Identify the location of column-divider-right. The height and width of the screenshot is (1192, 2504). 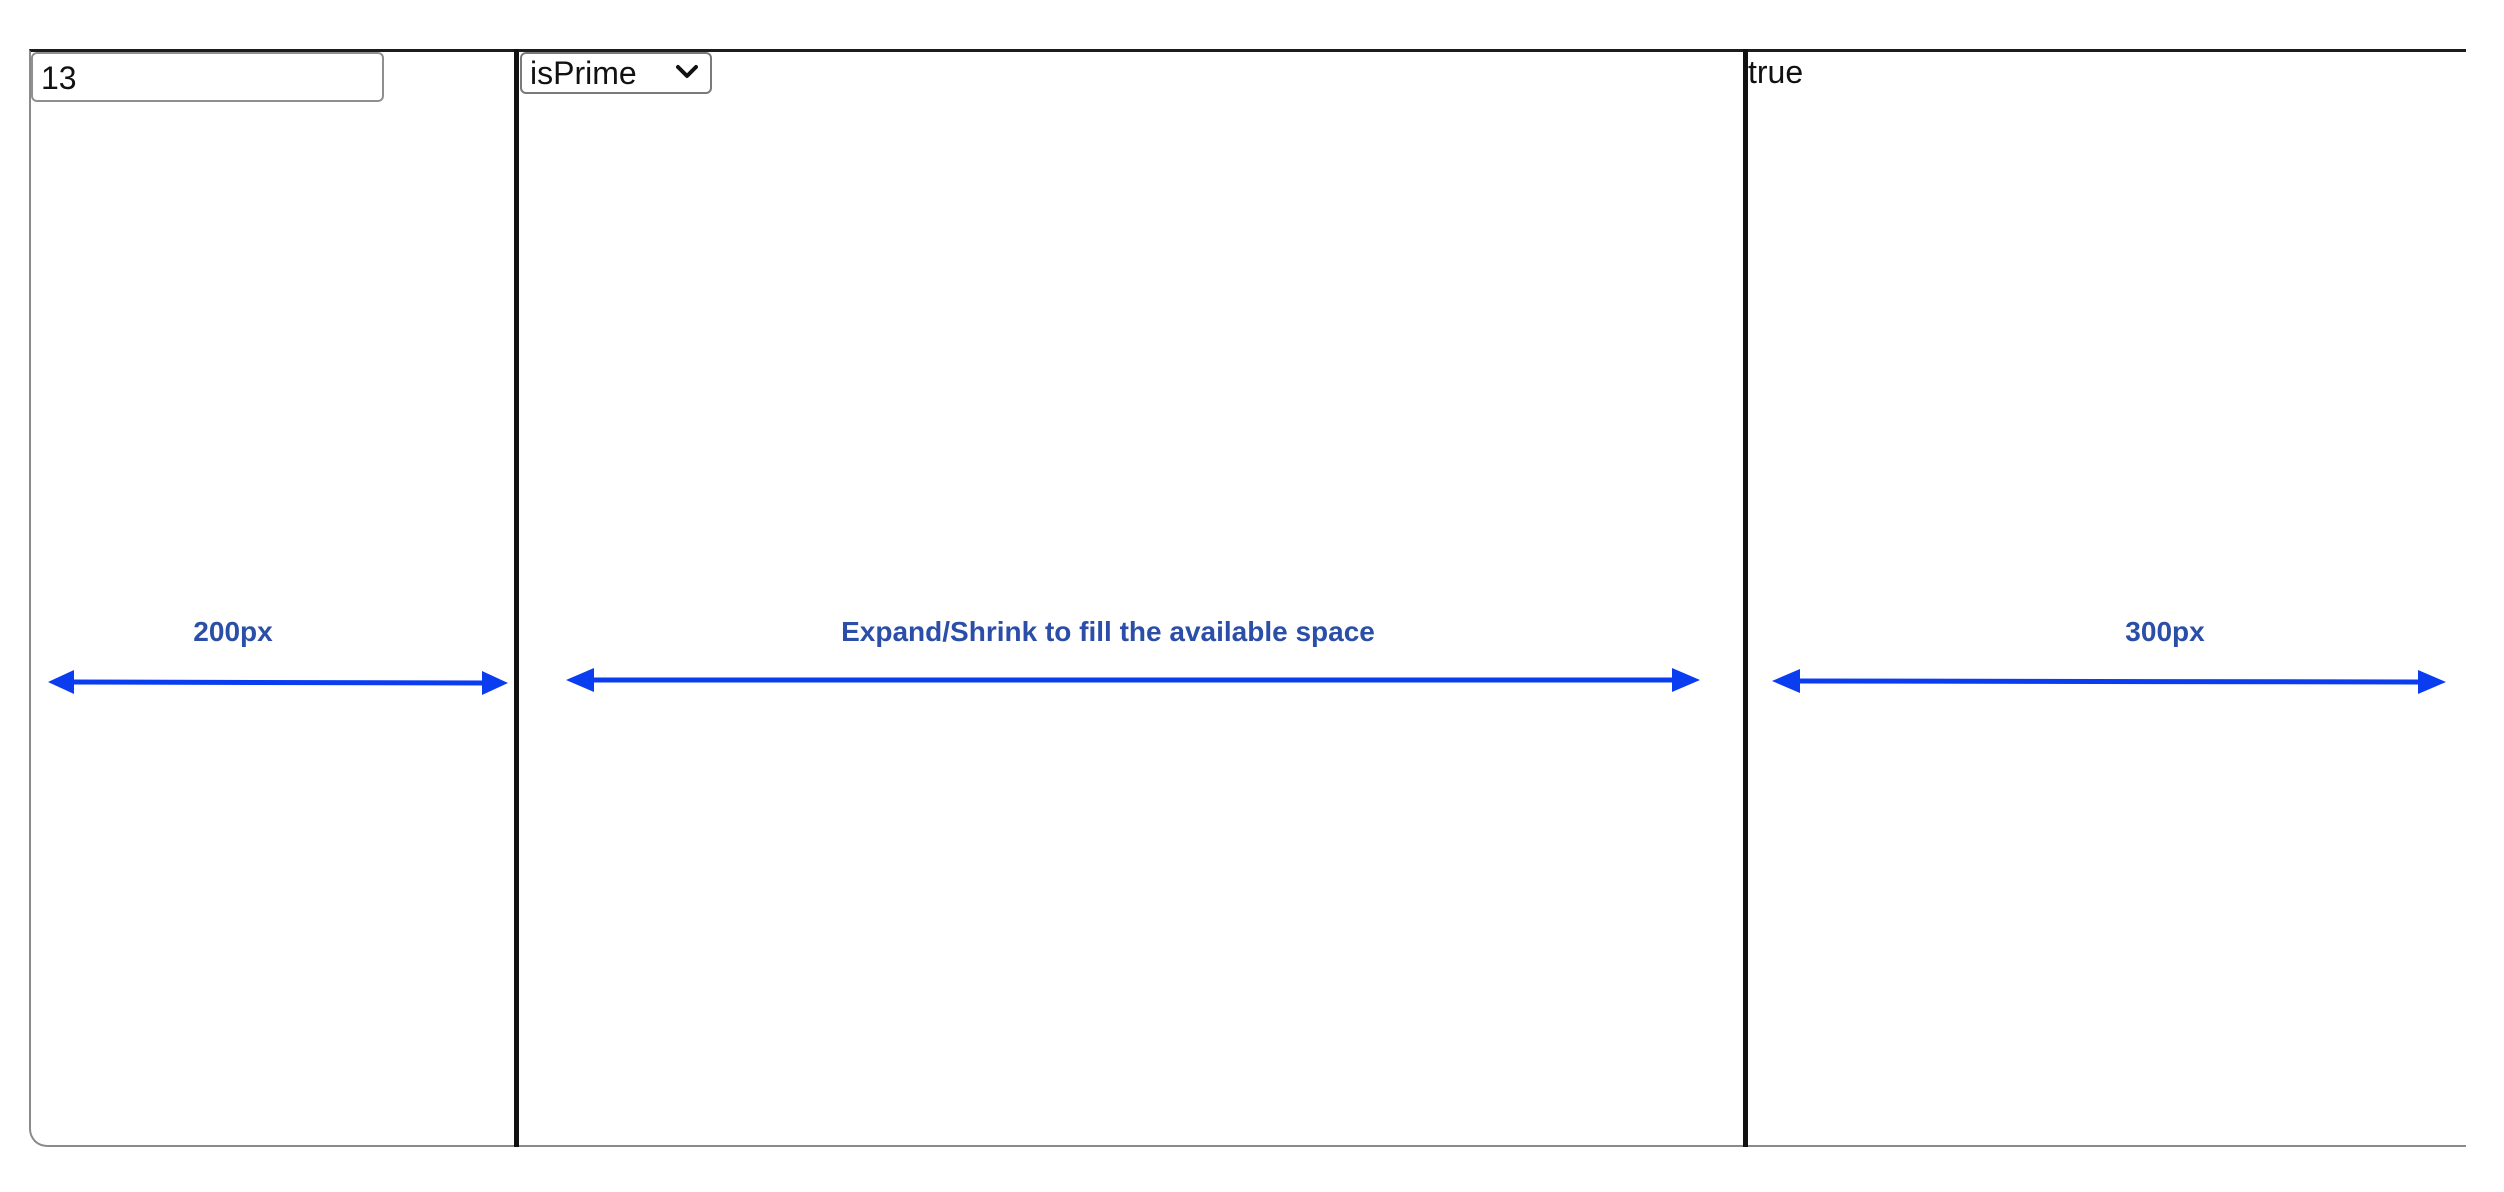
(1745, 598).